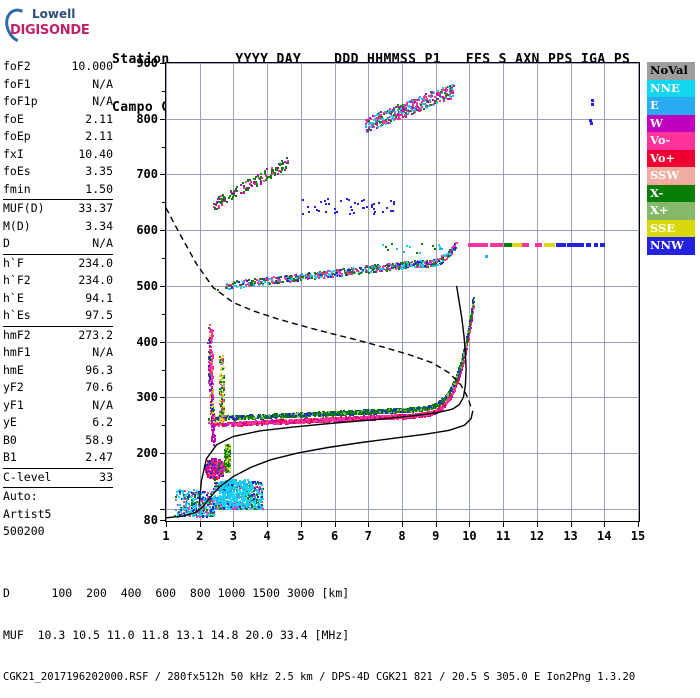 The height and width of the screenshot is (698, 700). What do you see at coordinates (147, 341) in the screenshot?
I see `ytick-label: 400` at bounding box center [147, 341].